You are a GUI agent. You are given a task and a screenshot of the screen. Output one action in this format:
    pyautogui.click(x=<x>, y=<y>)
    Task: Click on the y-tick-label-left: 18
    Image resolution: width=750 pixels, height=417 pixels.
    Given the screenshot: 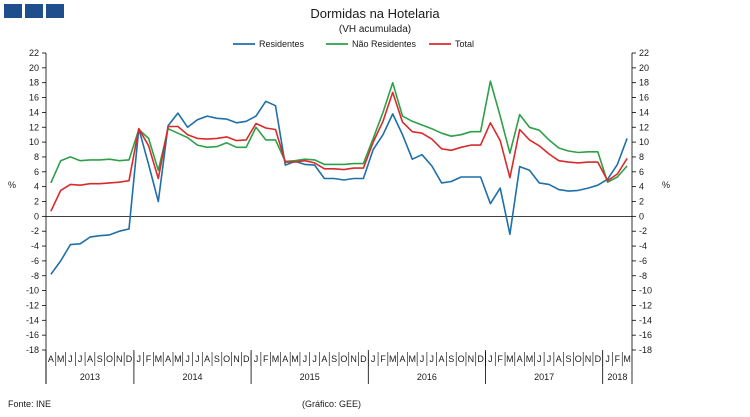 What is the action you would take?
    pyautogui.click(x=34, y=83)
    